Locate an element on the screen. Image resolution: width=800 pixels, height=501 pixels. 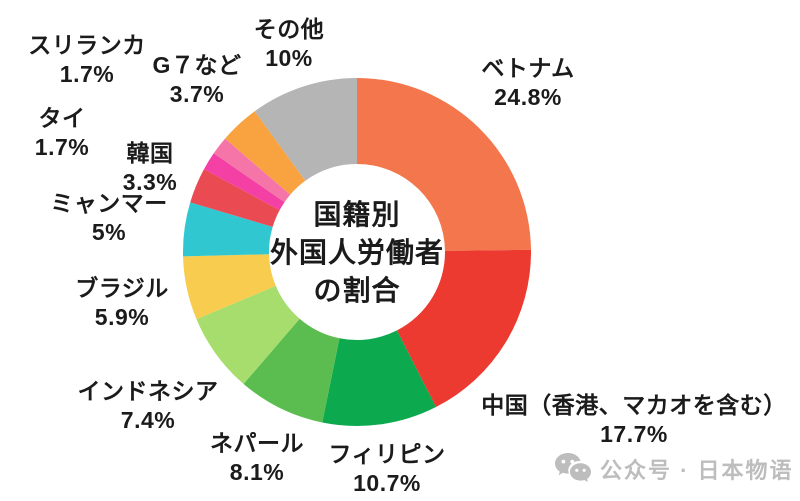
slice-label-name: その他 is located at coordinates (289, 29).